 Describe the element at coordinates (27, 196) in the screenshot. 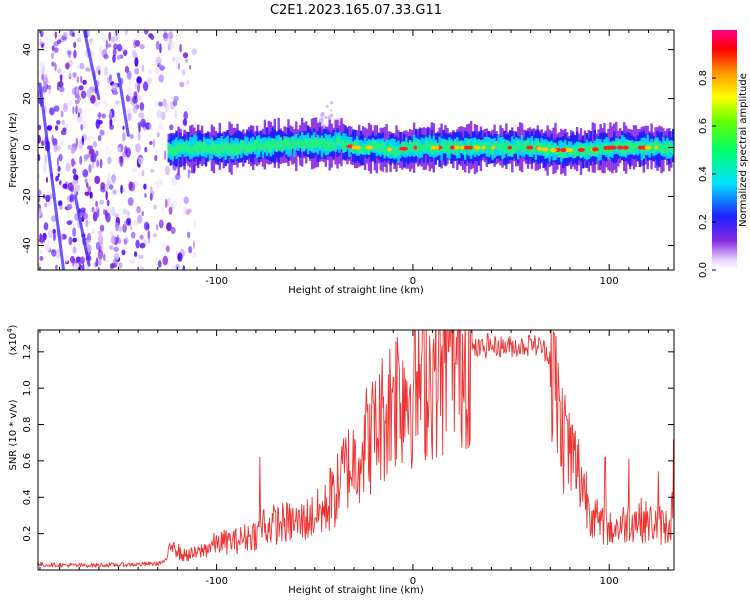

I see `y-tick-label: -20` at that location.